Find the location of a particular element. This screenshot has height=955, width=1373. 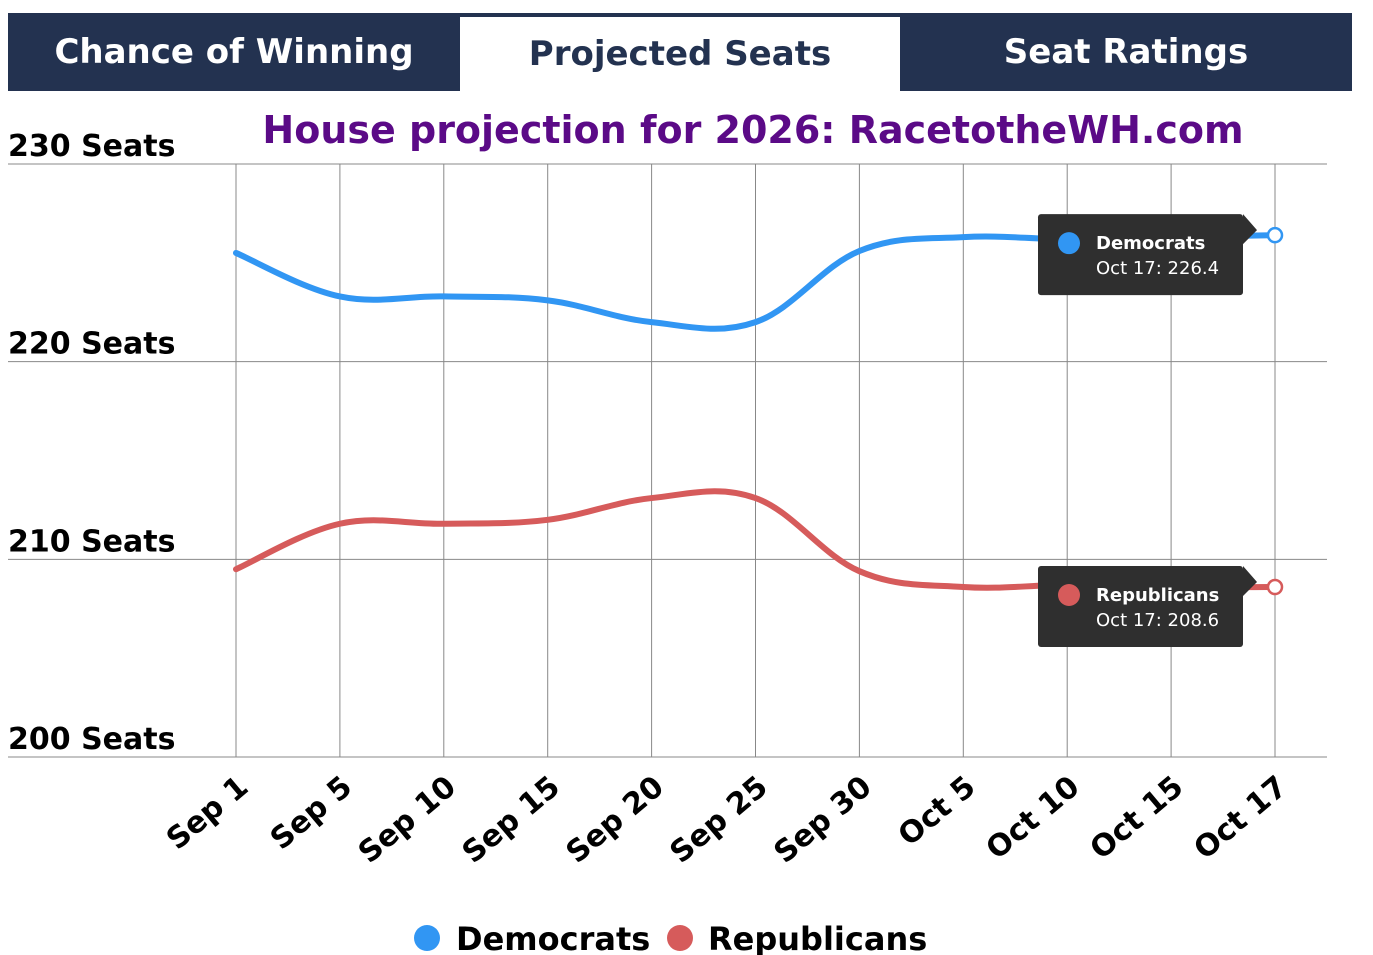

tooltip-series-name: Democrats is located at coordinates (1150, 243).